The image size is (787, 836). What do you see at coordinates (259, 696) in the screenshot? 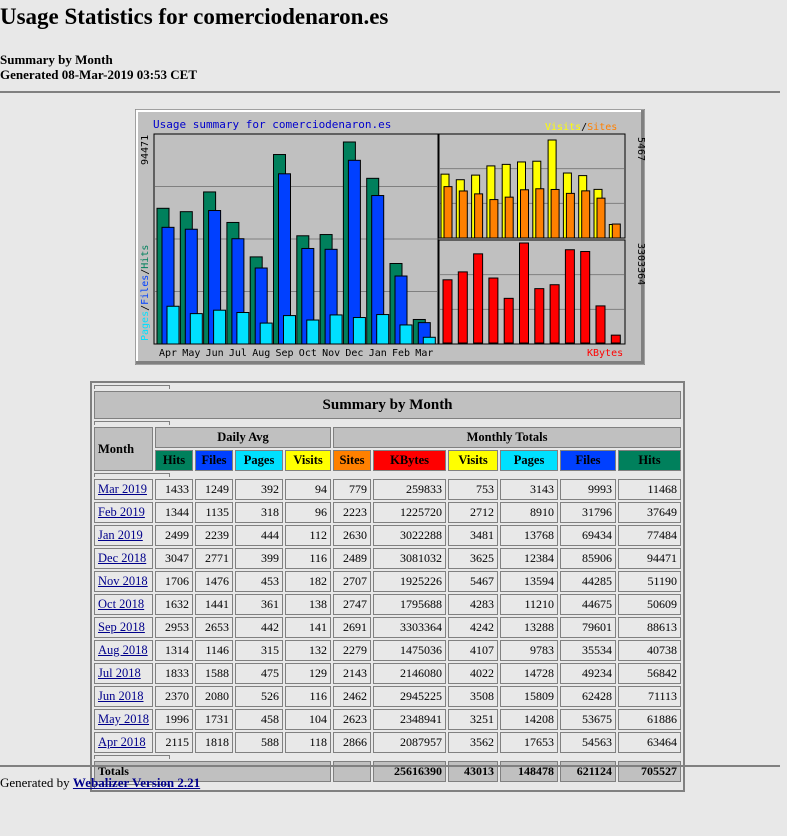
I see `d-pages-cell: 526` at bounding box center [259, 696].